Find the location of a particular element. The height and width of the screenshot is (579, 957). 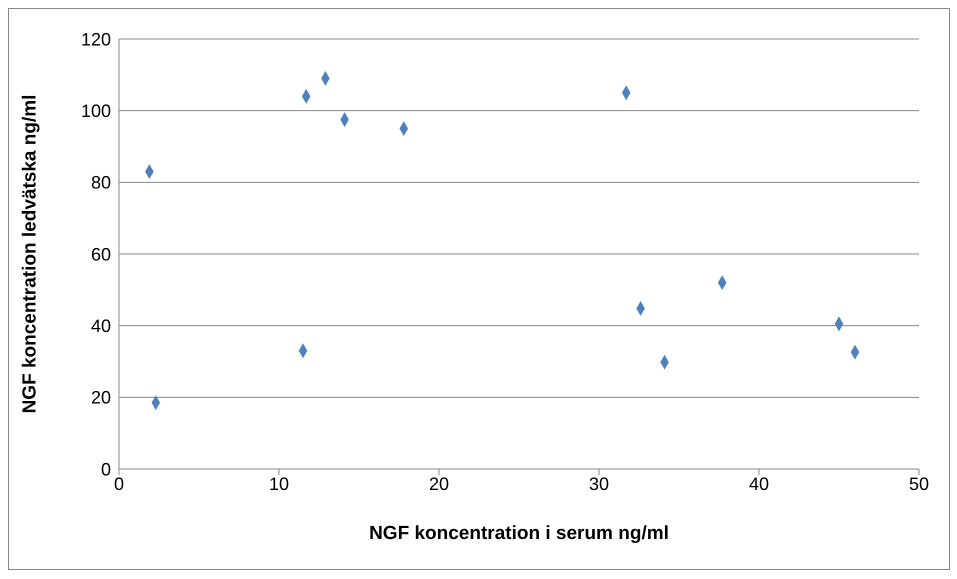

y-tick-label: 60 is located at coordinates (100, 254).